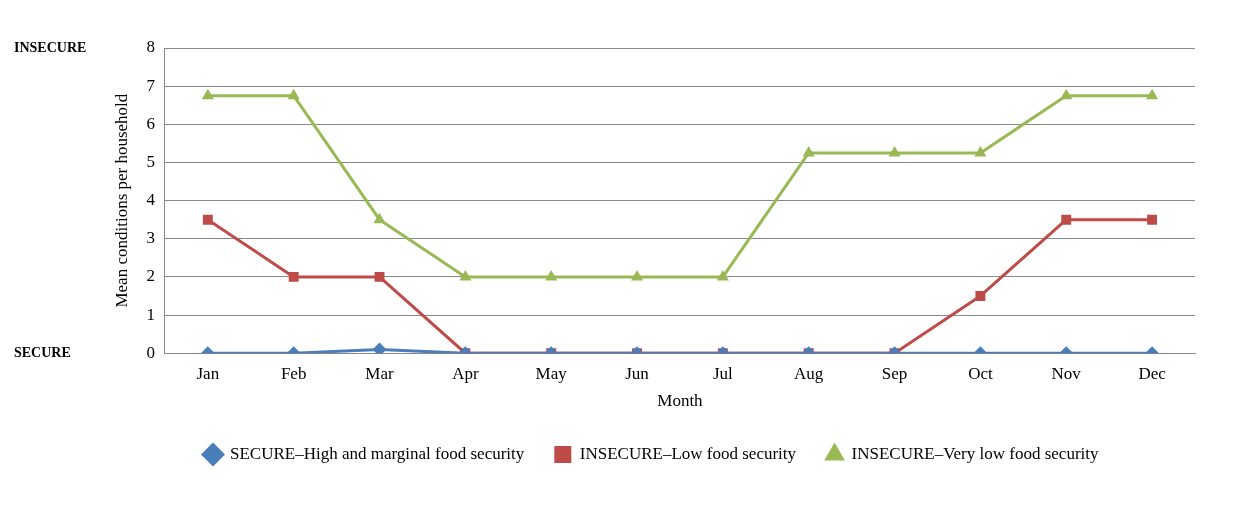 This screenshot has height=511, width=1253. Describe the element at coordinates (293, 373) in the screenshot. I see `x-tick-label: Feb` at that location.